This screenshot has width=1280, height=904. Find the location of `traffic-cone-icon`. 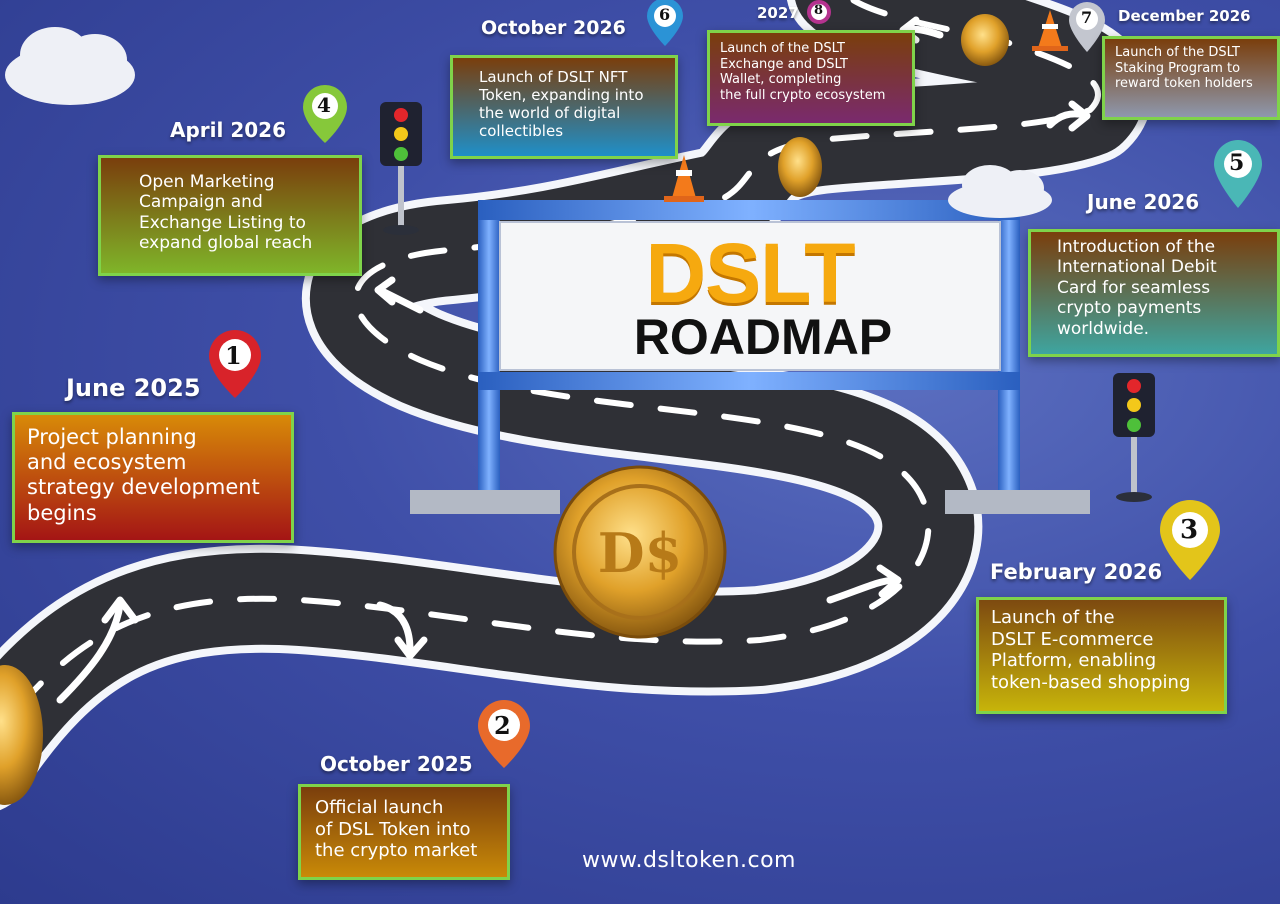

traffic-cone-icon is located at coordinates (866, 106).